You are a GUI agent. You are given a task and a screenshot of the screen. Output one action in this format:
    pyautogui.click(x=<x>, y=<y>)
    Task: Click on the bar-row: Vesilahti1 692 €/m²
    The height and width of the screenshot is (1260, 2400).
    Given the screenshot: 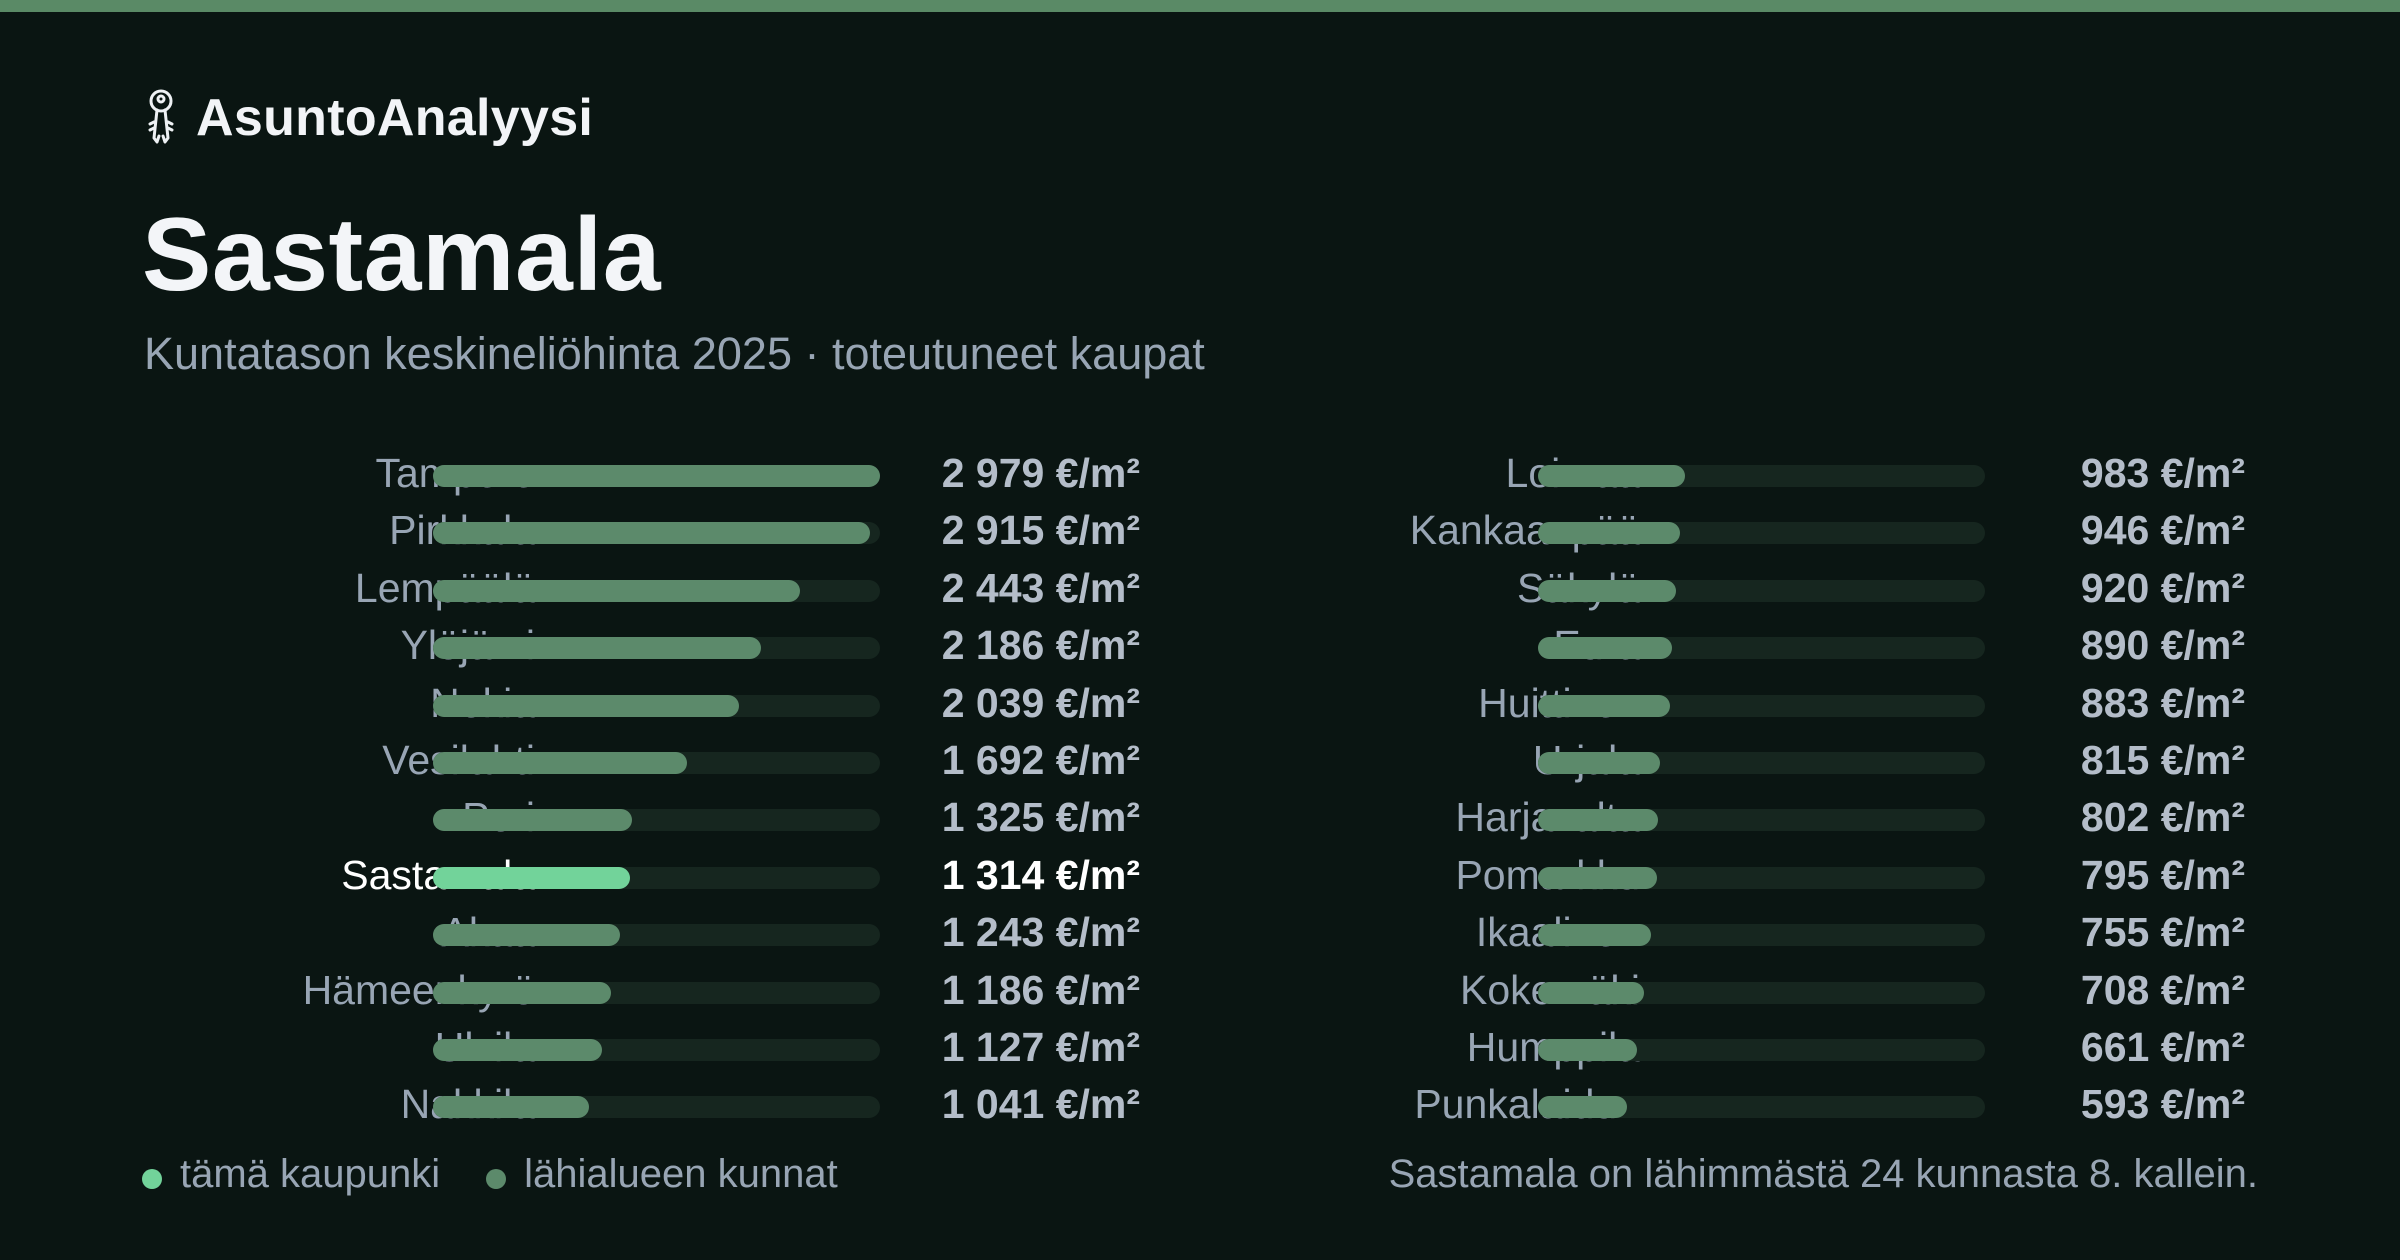 What is the action you would take?
    pyautogui.click(x=635, y=760)
    